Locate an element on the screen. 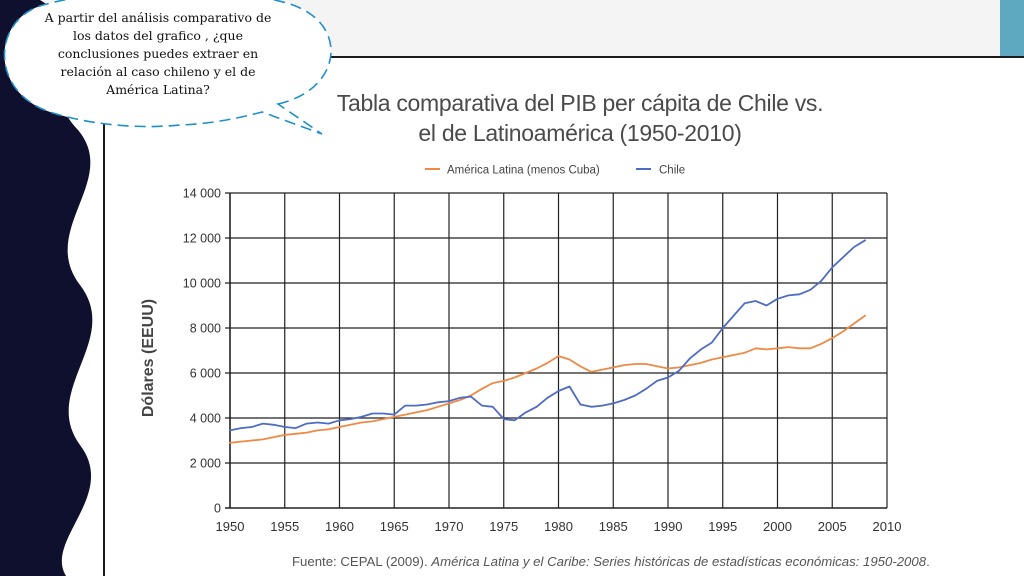 The image size is (1024, 576). y-tick-label: 12 000 is located at coordinates (202, 239).